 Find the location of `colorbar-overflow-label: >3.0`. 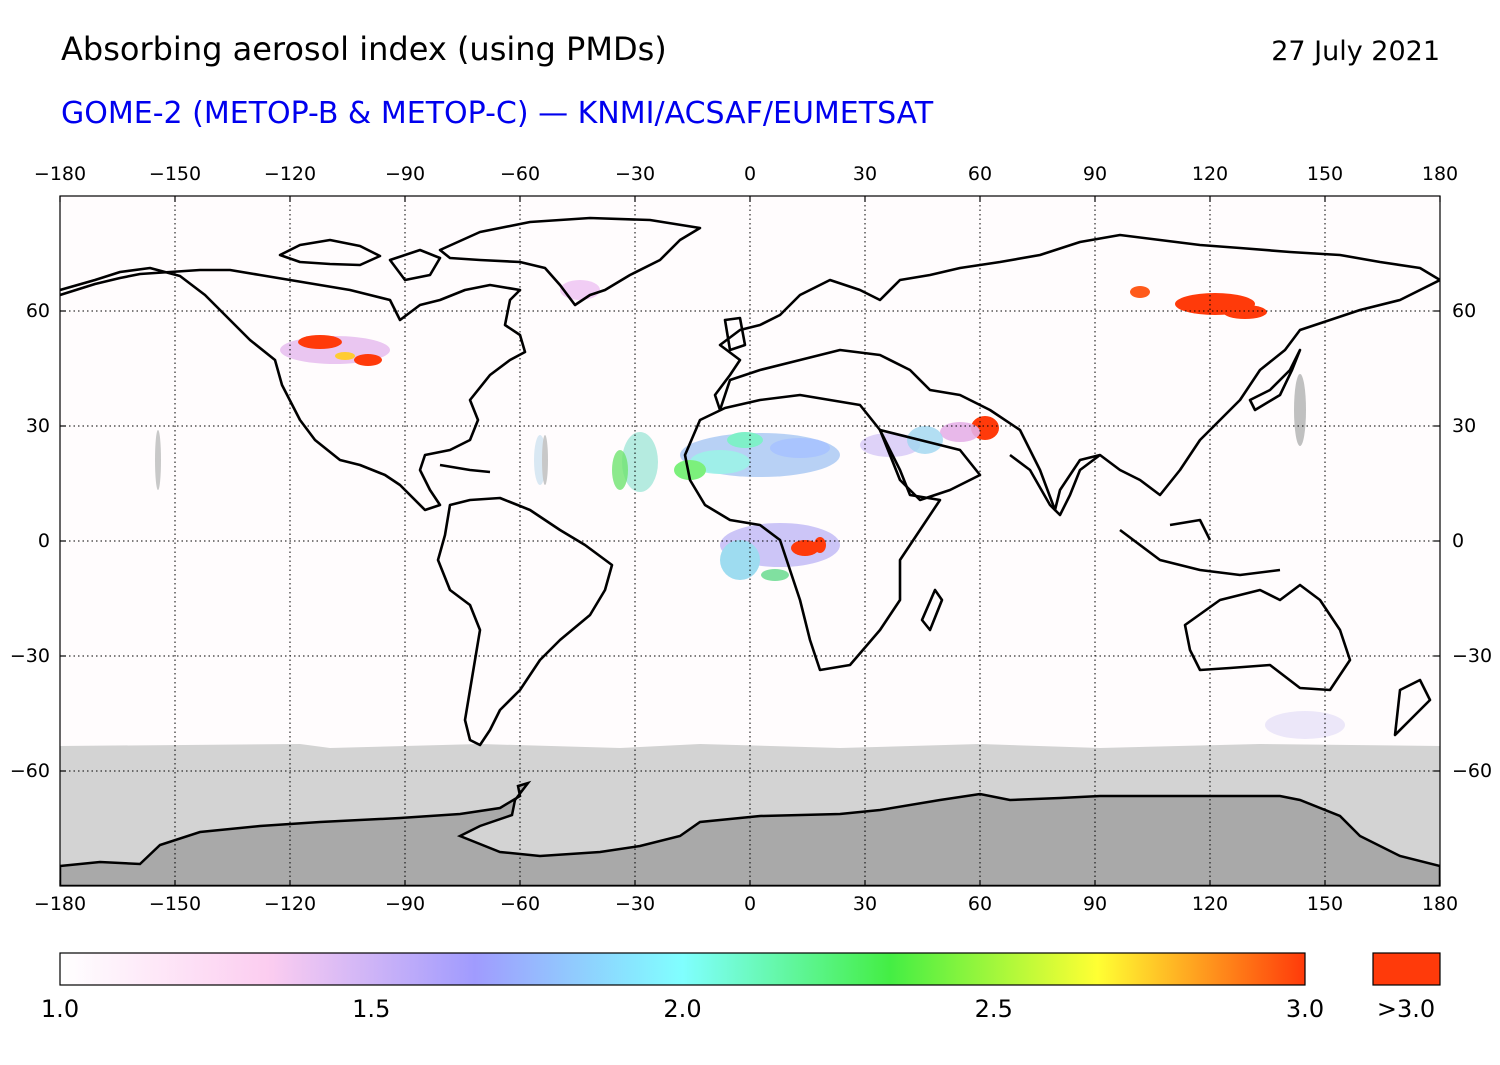

colorbar-overflow-label: >3.0 is located at coordinates (1406, 1009).